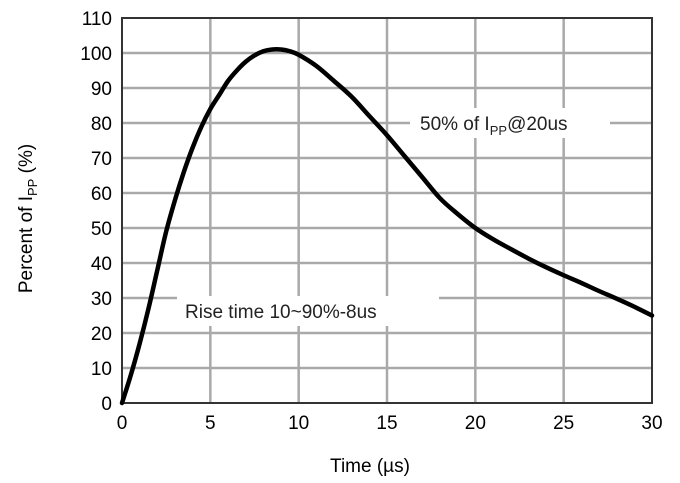 The width and height of the screenshot is (680, 483). What do you see at coordinates (370, 466) in the screenshot?
I see `x-axis-title: Time (µs)` at bounding box center [370, 466].